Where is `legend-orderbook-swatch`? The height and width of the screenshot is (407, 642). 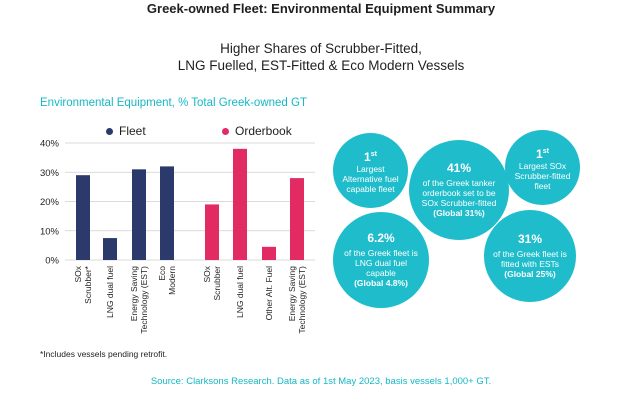 legend-orderbook-swatch is located at coordinates (225, 131).